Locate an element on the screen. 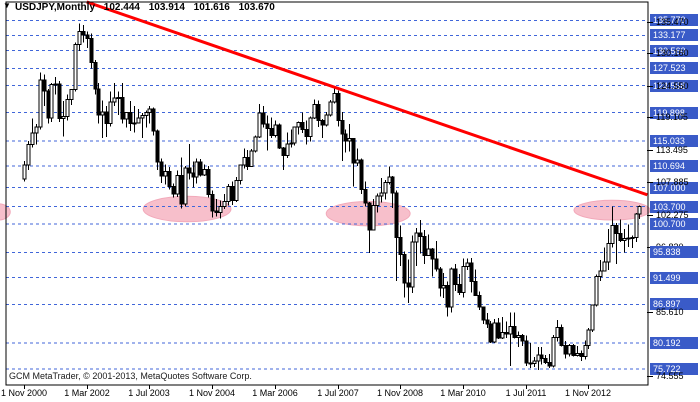 The width and height of the screenshot is (700, 402). time-axis-label: 1 Mar 2002 is located at coordinates (87, 393).